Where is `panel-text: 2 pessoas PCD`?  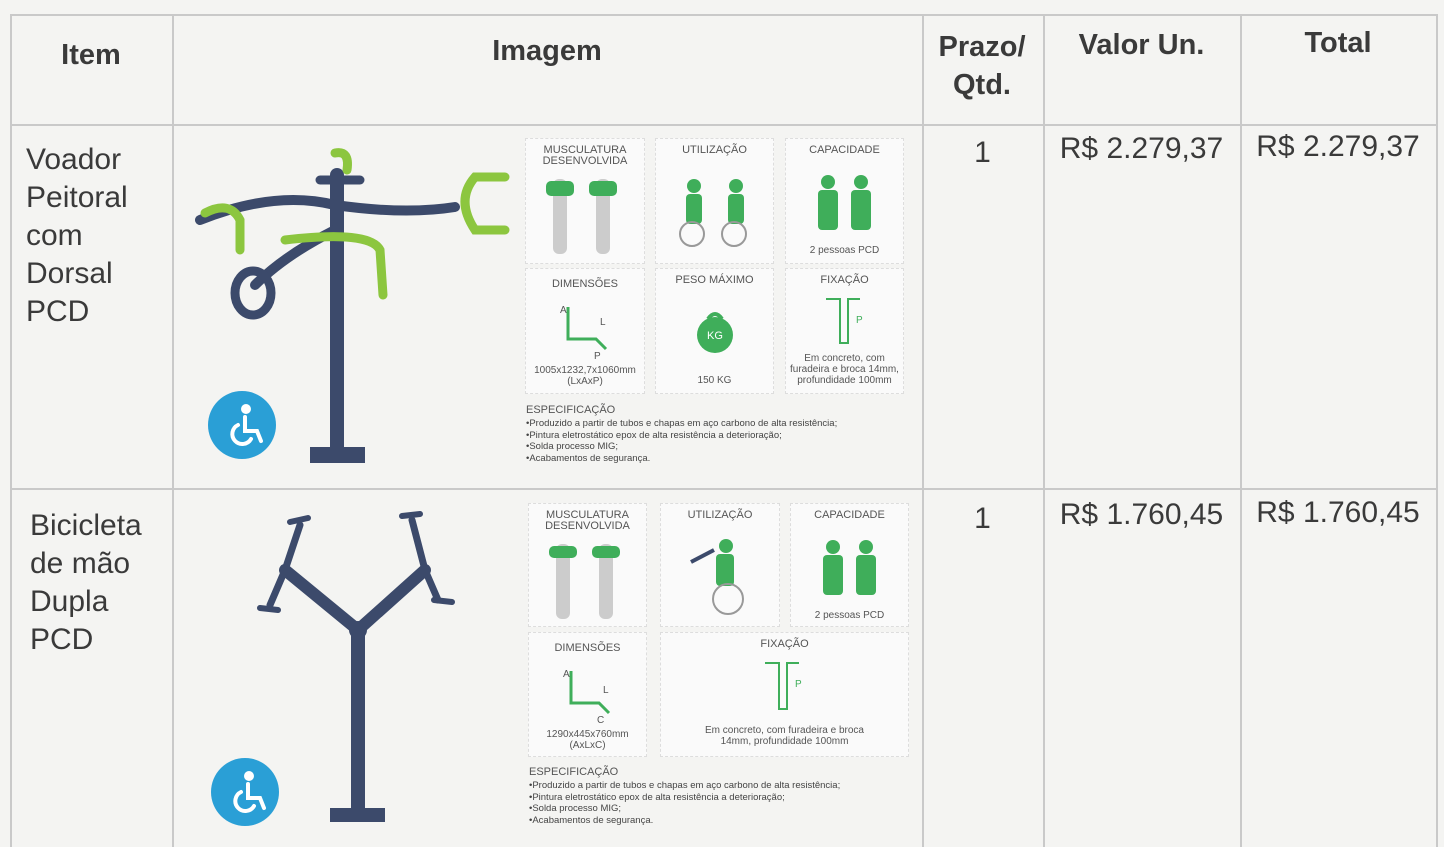 panel-text: 2 pessoas PCD is located at coordinates (844, 250).